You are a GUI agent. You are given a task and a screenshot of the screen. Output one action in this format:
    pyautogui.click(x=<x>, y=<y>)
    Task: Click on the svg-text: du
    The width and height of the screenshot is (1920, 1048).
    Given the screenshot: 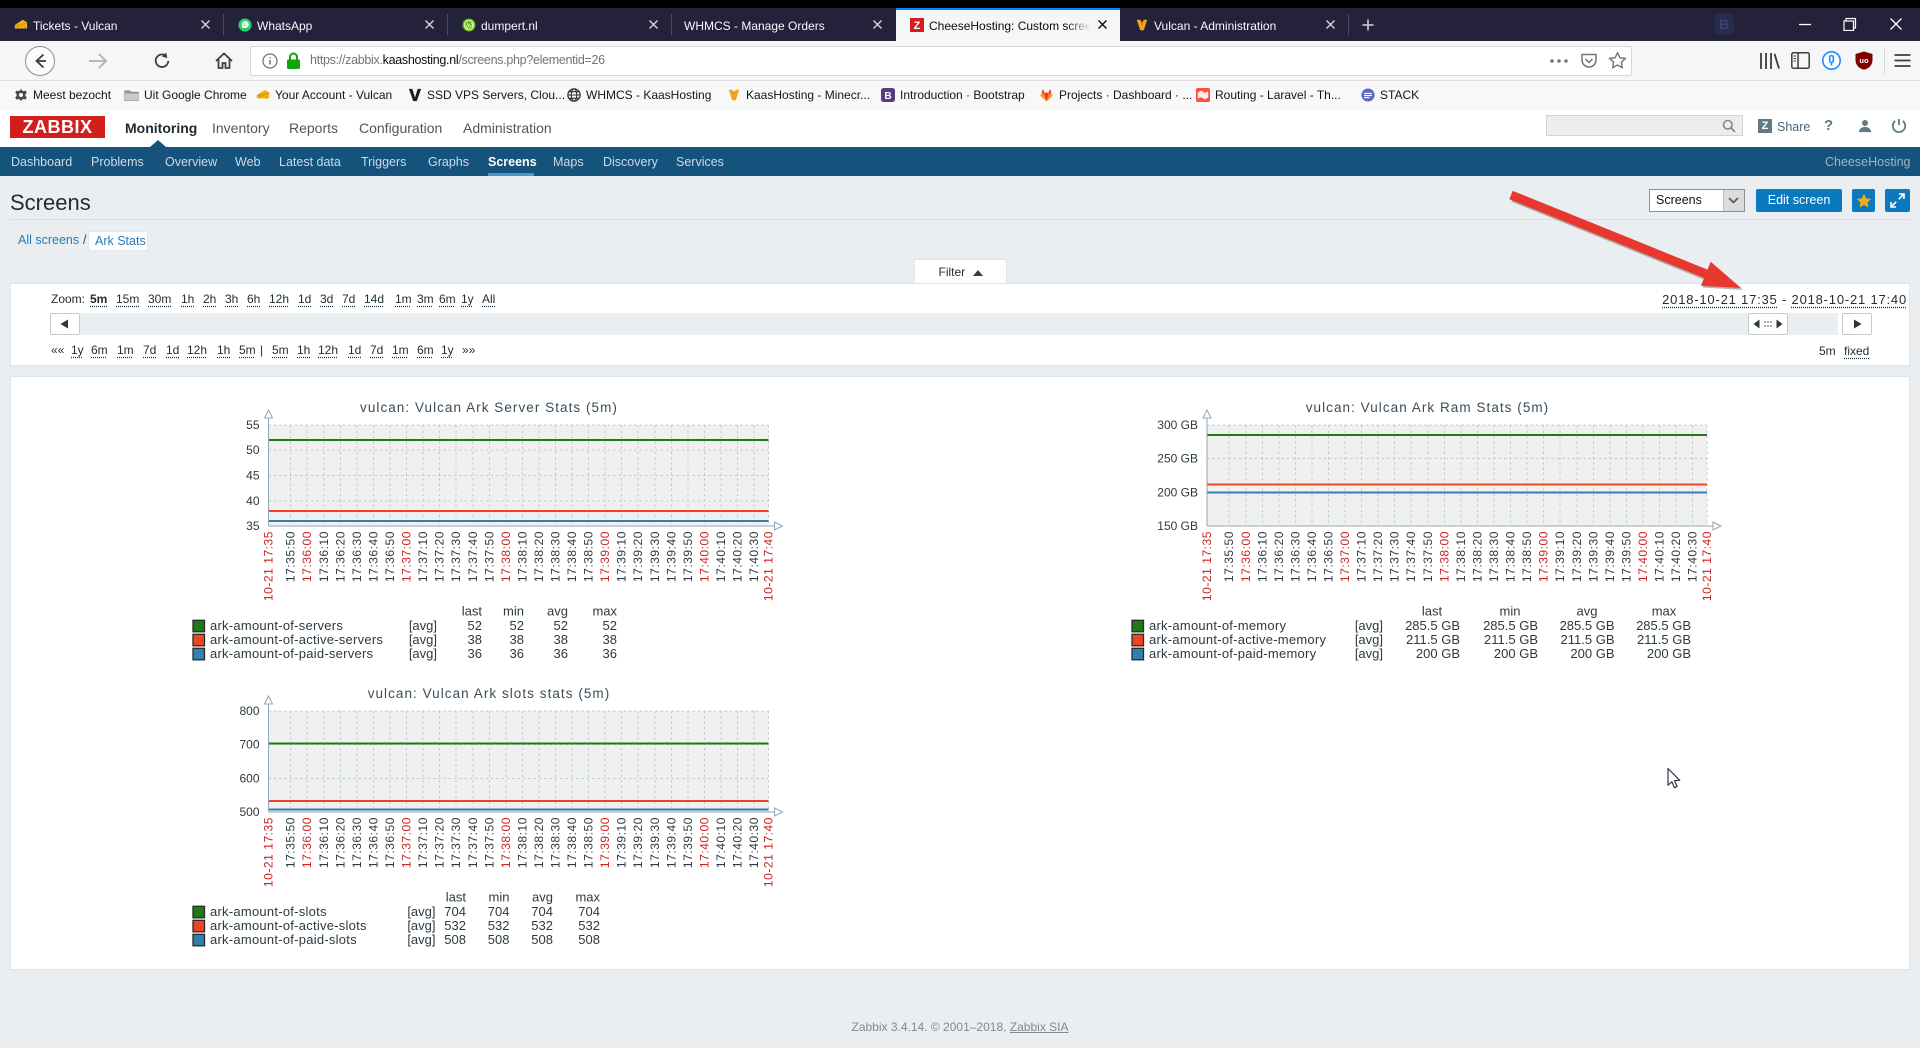 What is the action you would take?
    pyautogui.click(x=469, y=26)
    